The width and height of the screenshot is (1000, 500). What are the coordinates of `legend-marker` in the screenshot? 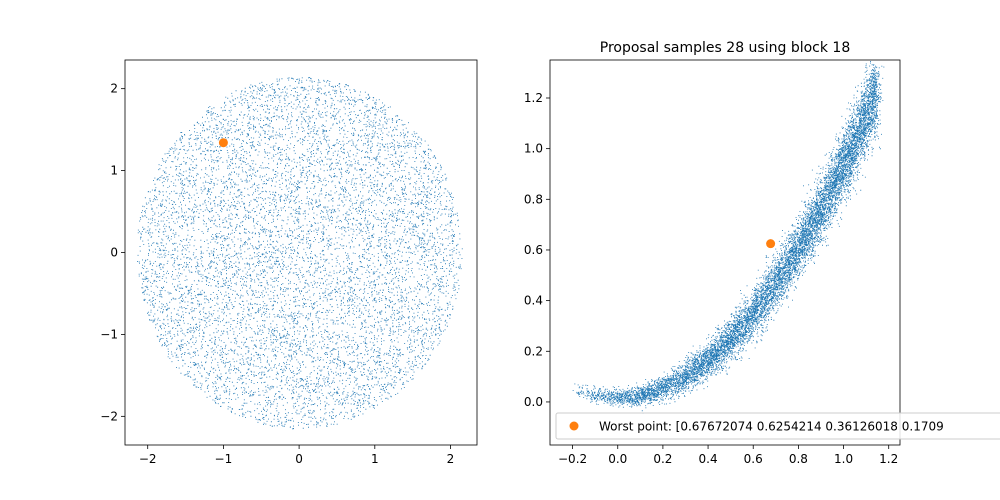 It's located at (574, 426).